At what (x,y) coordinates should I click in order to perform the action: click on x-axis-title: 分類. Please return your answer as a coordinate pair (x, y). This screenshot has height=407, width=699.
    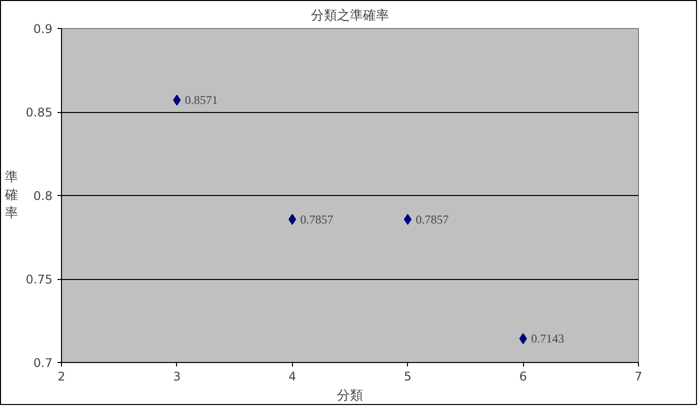
    Looking at the image, I should click on (350, 396).